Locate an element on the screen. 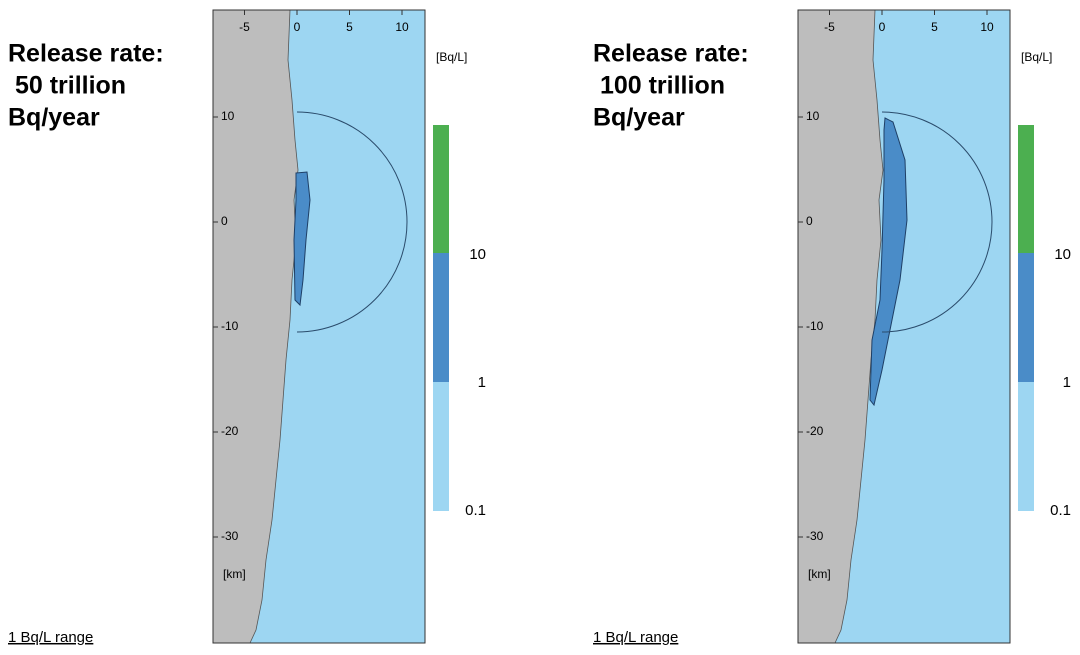 The width and height of the screenshot is (1080, 655). release-rate-title: 100 trillion is located at coordinates (659, 86).